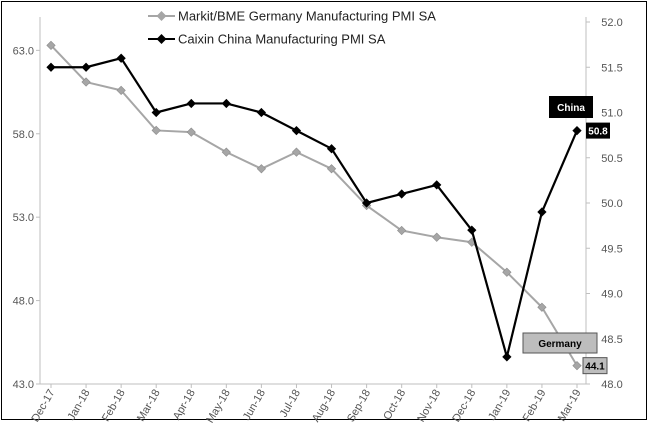 The image size is (650, 423). Describe the element at coordinates (611, 340) in the screenshot. I see `right-tick-label: 48.5` at that location.